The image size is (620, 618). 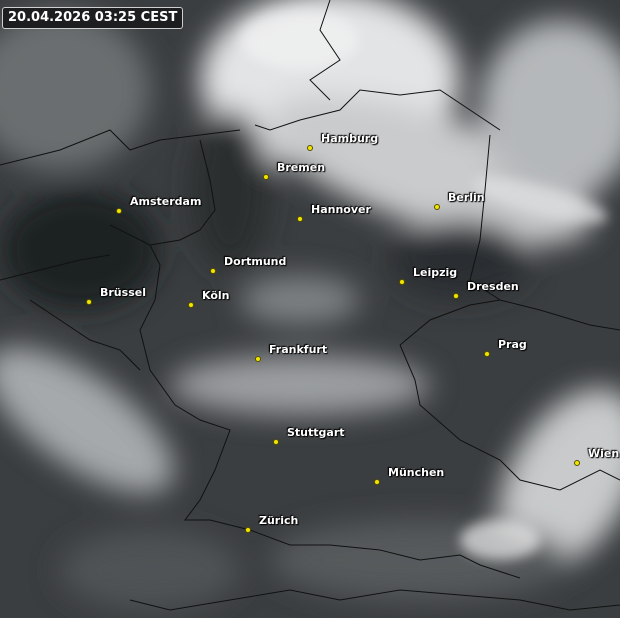 I want to click on city-label: Zürich, so click(x=279, y=520).